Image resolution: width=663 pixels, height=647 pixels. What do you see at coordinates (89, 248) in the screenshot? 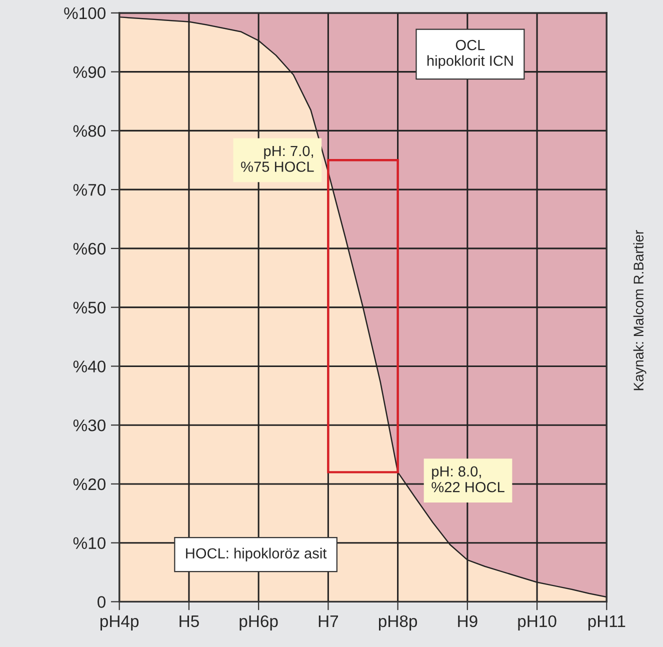
I see `y-tick-label: %60` at bounding box center [89, 248].